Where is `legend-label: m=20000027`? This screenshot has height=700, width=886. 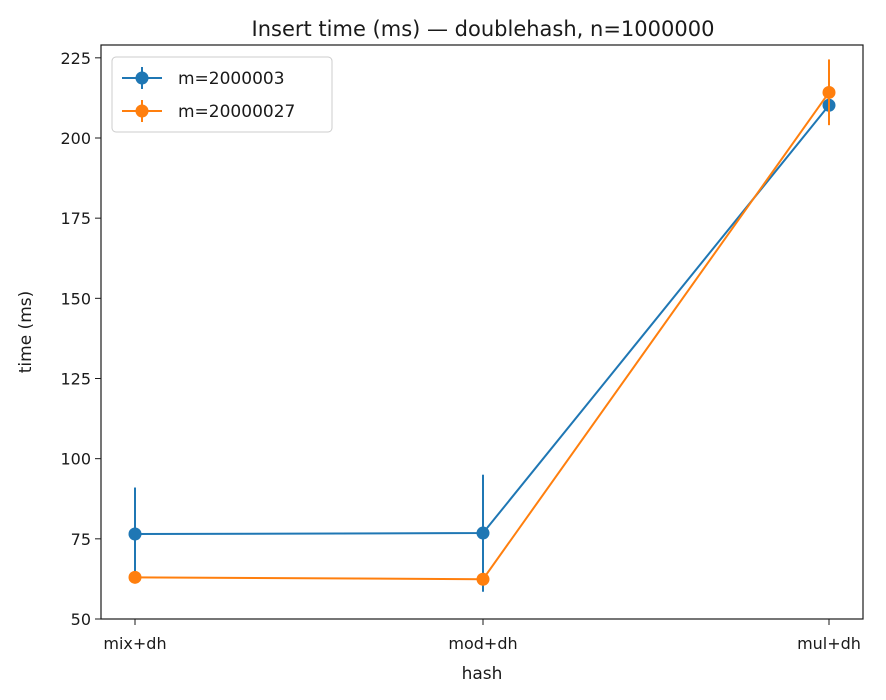
legend-label: m=20000027 is located at coordinates (236, 112).